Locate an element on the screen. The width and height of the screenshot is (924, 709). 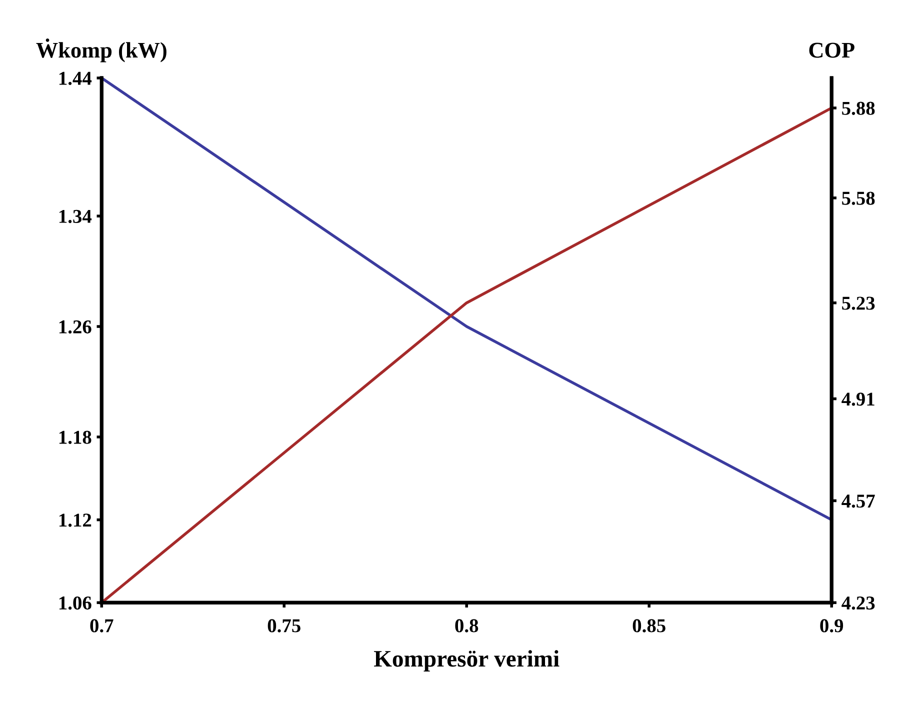
y2-tick-label: 4.91 is located at coordinates (858, 399).